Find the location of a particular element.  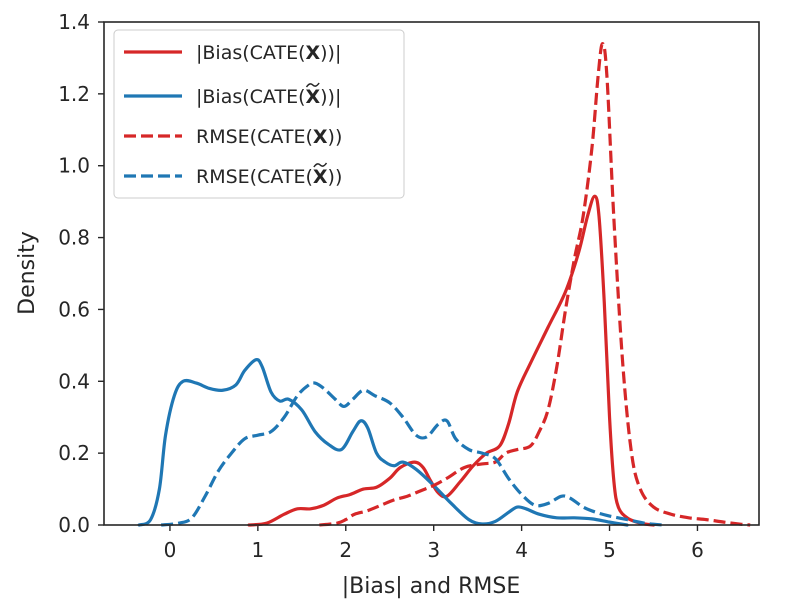

y-tick-label: 0.8 is located at coordinates (74, 238).